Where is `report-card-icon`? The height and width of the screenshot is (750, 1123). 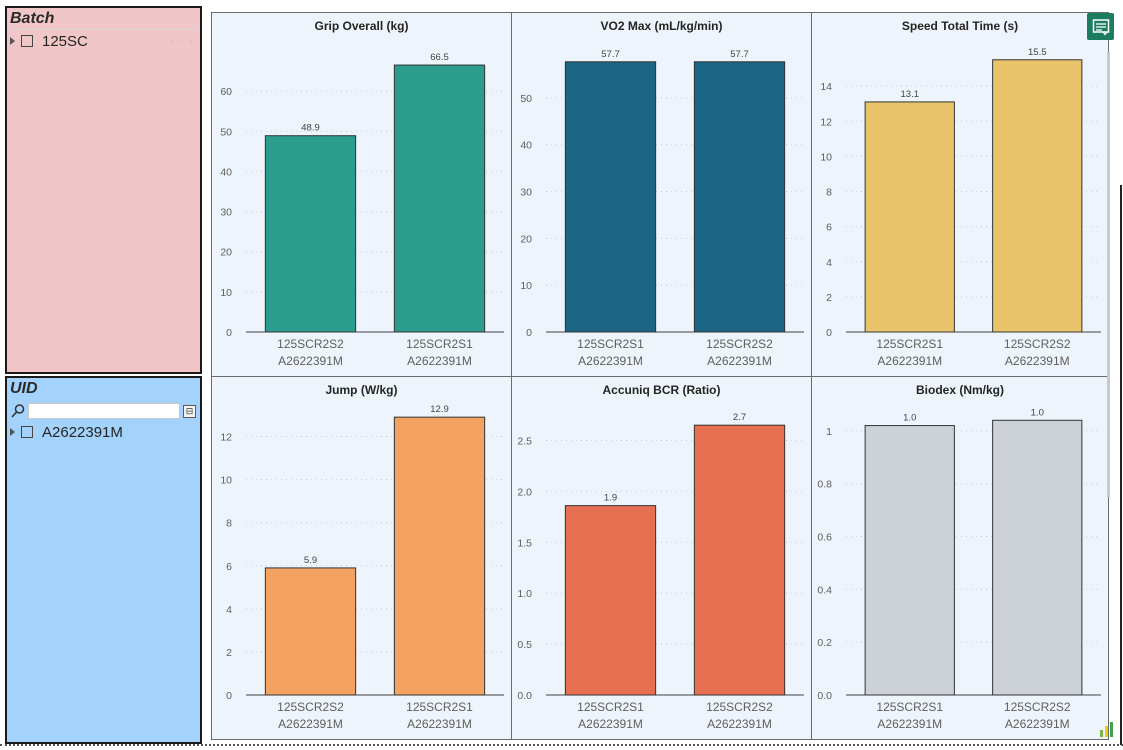
report-card-icon is located at coordinates (1100, 26).